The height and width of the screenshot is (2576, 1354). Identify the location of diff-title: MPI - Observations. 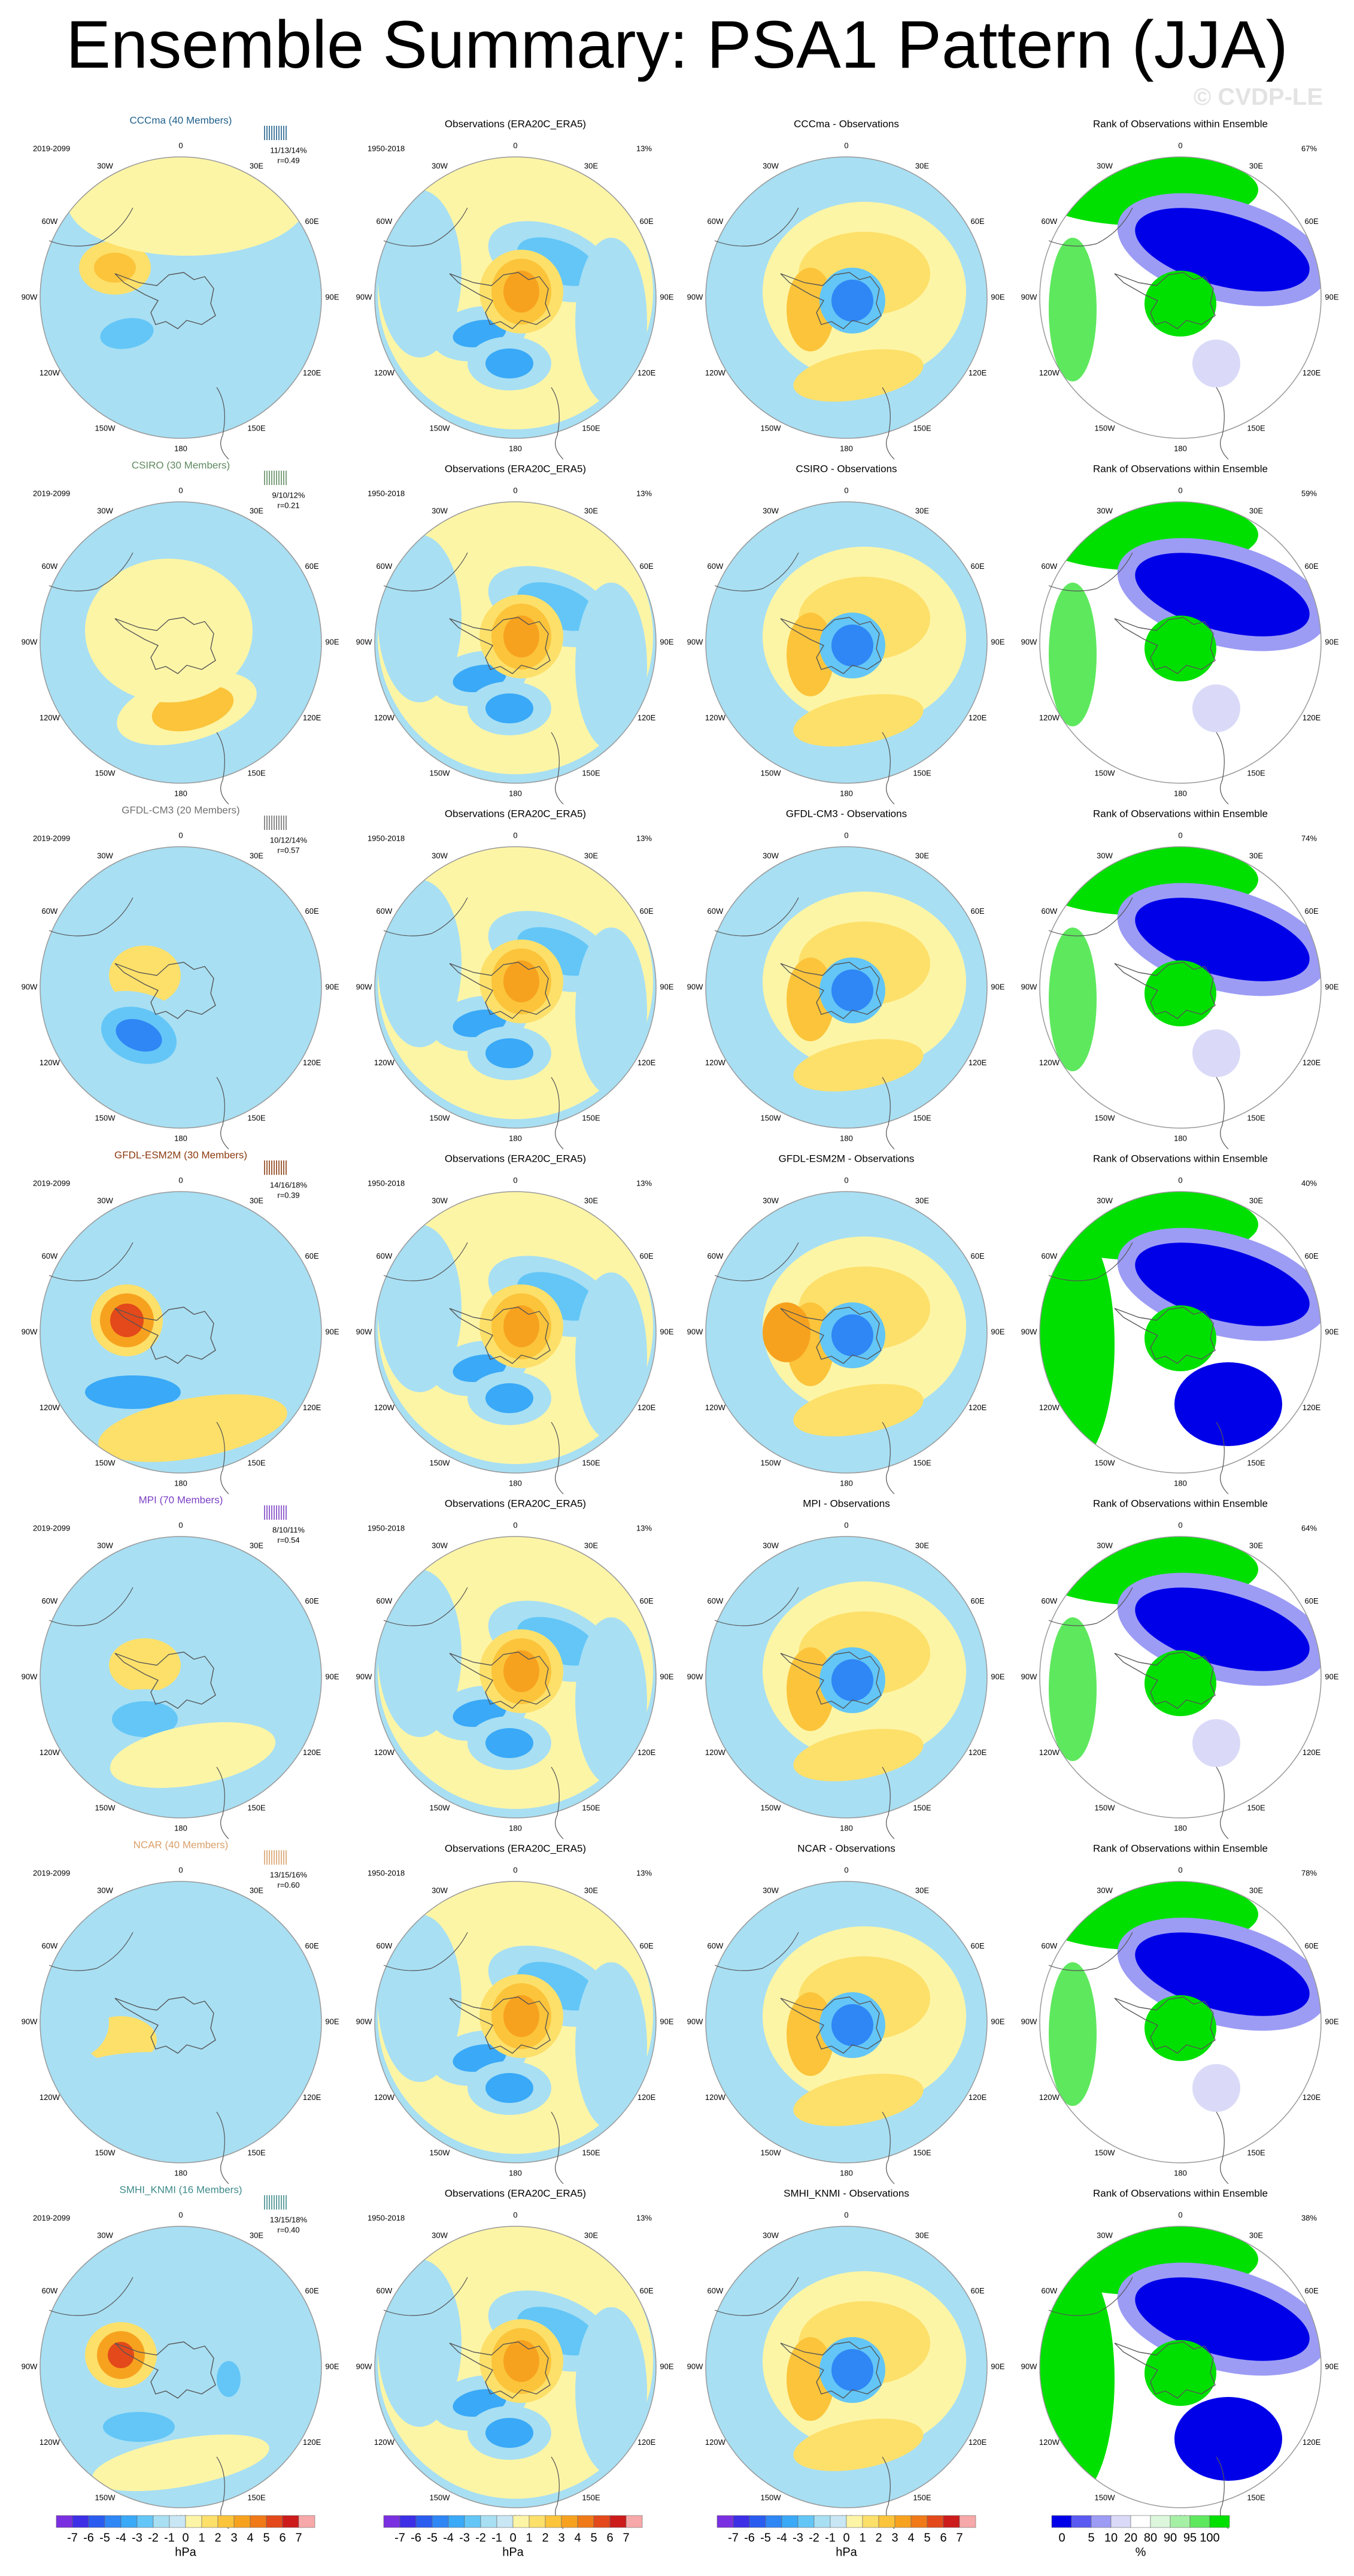
(846, 1503).